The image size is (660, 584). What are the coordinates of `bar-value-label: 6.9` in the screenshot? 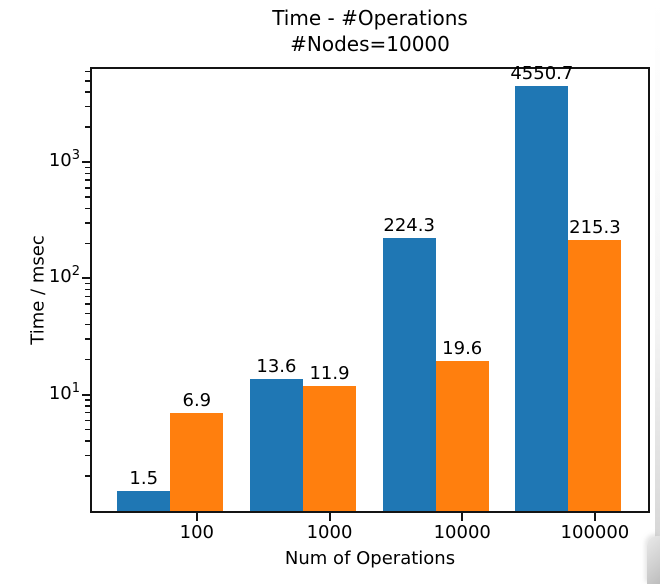 It's located at (197, 401).